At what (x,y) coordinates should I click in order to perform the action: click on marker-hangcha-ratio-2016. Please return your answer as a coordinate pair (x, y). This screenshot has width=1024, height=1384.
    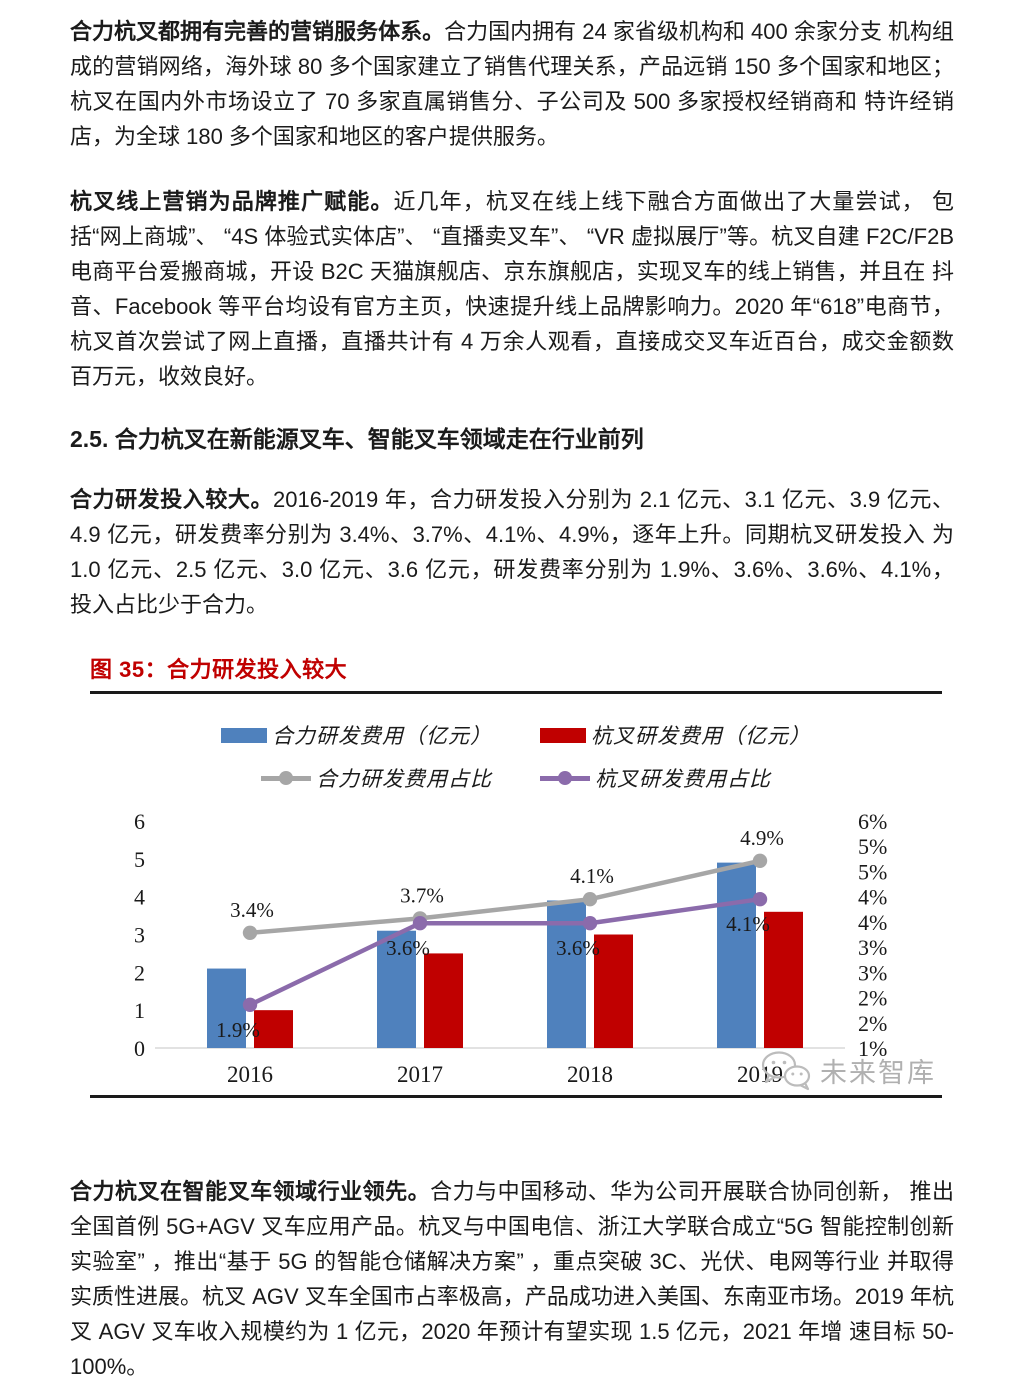
    Looking at the image, I should click on (250, 1004).